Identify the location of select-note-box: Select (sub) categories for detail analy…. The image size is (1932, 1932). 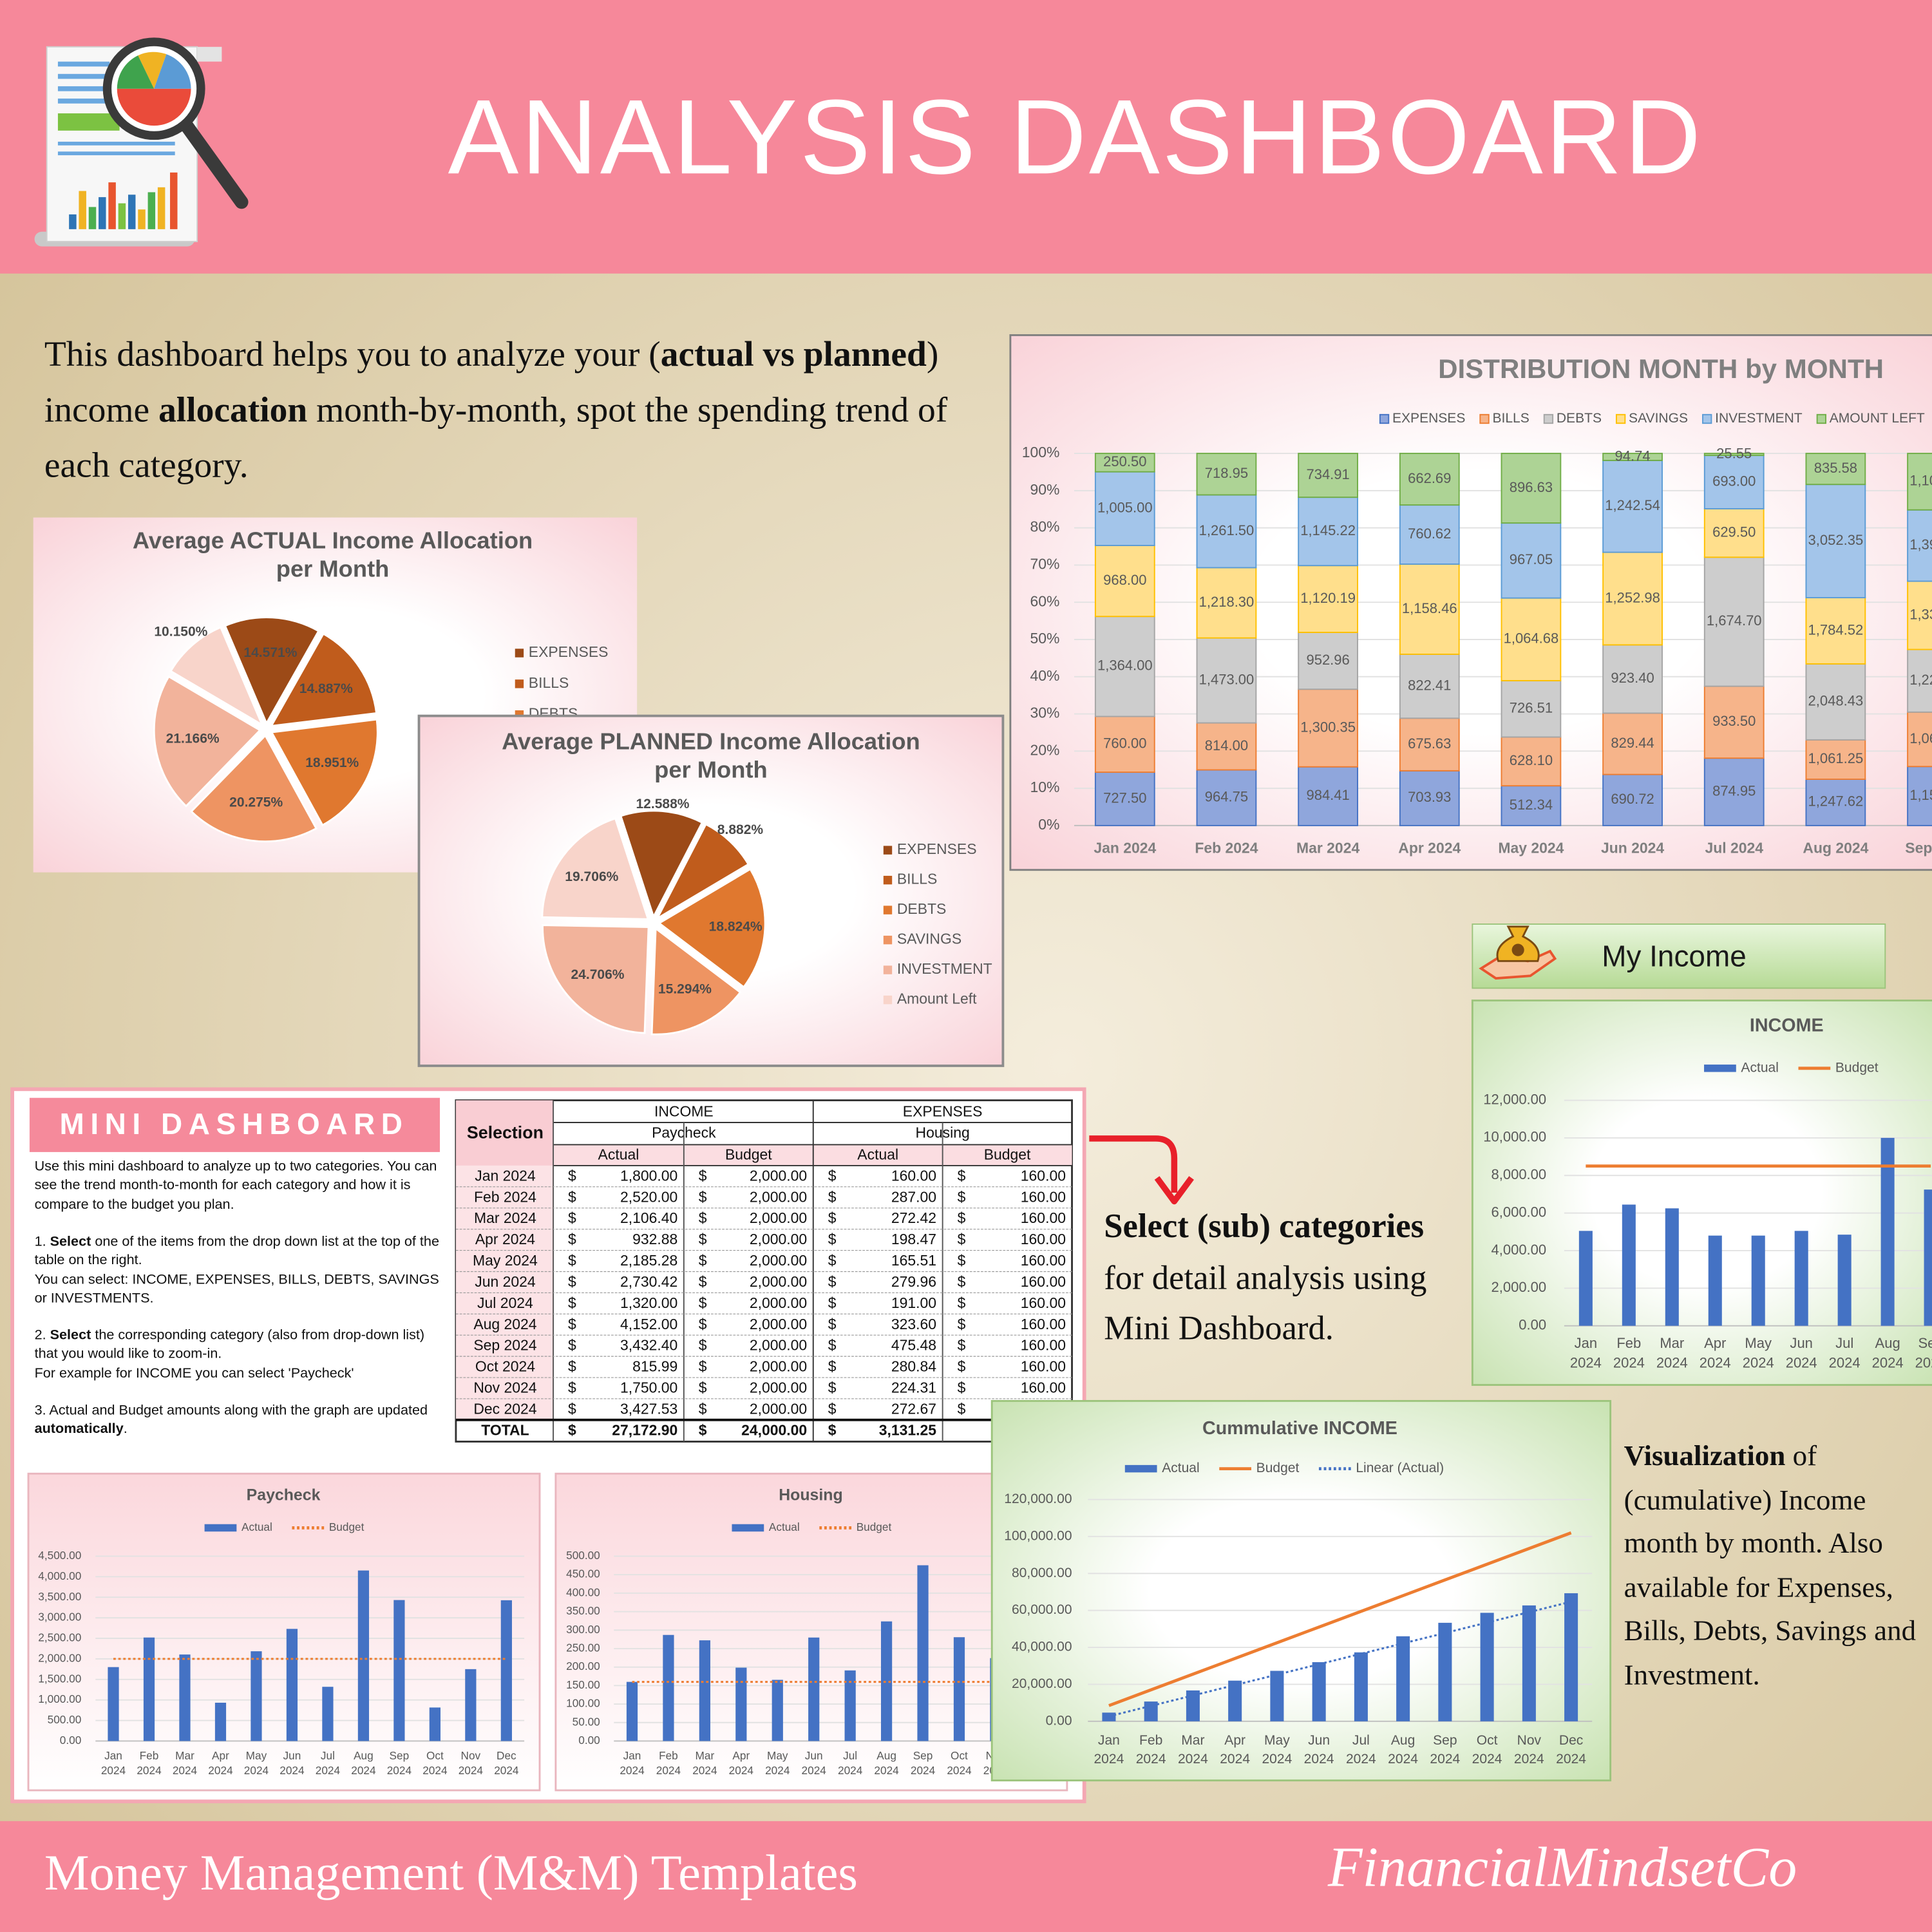
(1283, 1277).